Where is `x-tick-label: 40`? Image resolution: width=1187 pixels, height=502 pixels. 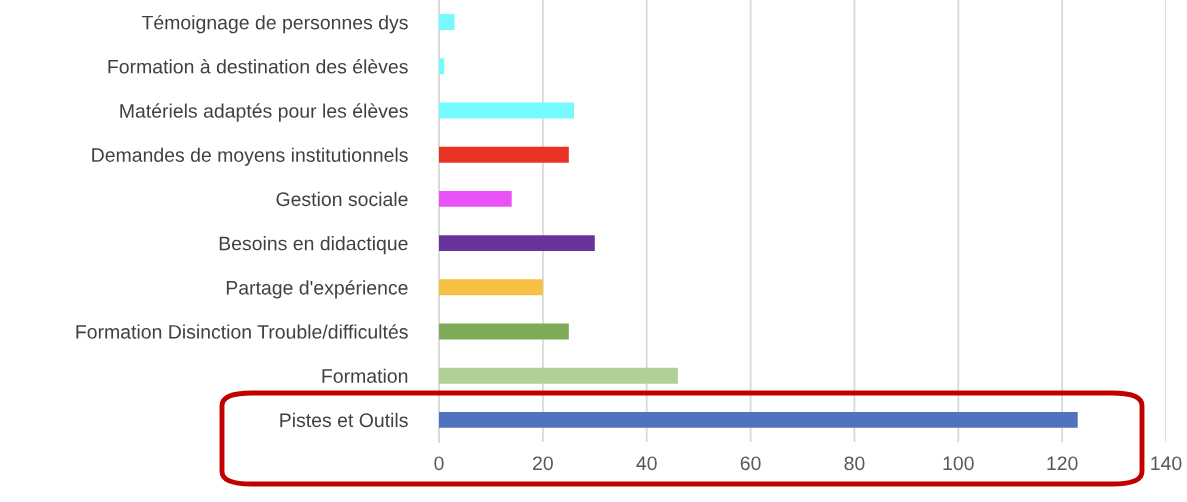 x-tick-label: 40 is located at coordinates (646, 463).